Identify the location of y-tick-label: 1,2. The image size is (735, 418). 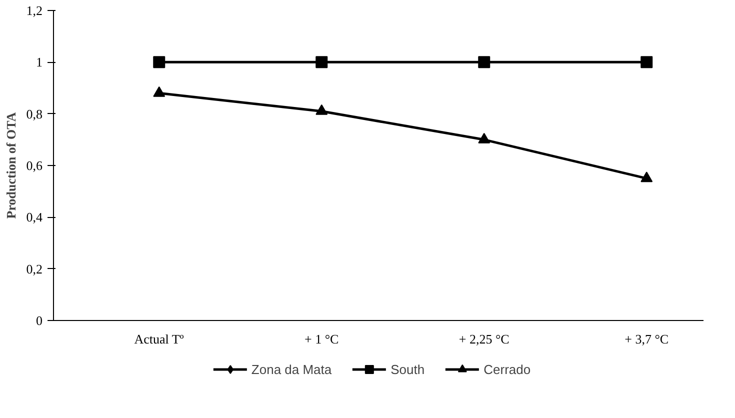
(34, 10).